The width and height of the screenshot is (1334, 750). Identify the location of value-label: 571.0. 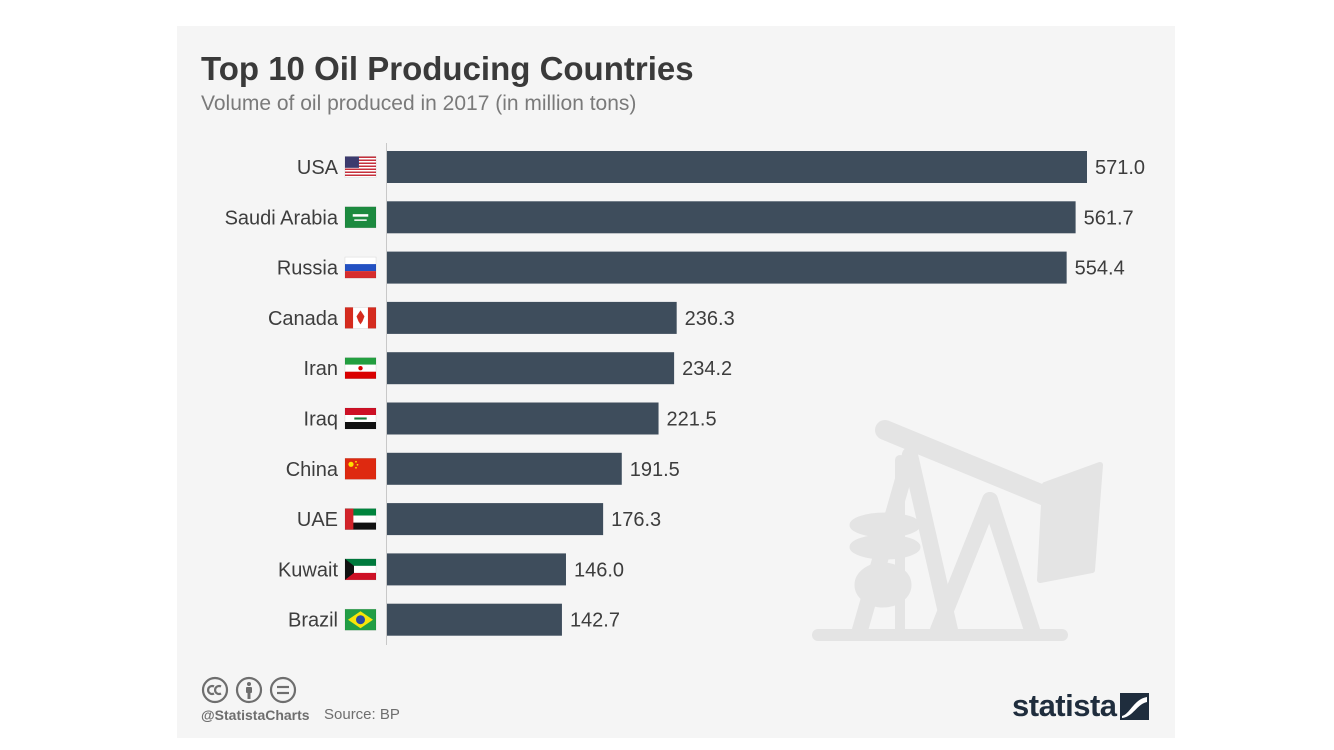
(1120, 168).